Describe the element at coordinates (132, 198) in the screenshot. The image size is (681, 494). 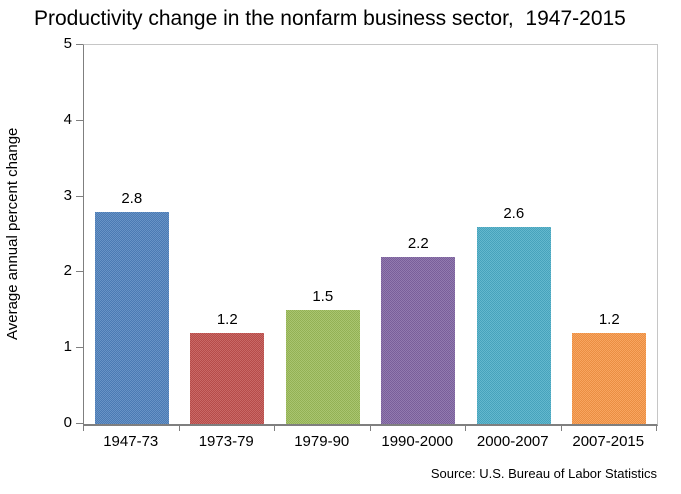
I see `bar-value-label: 2.8` at that location.